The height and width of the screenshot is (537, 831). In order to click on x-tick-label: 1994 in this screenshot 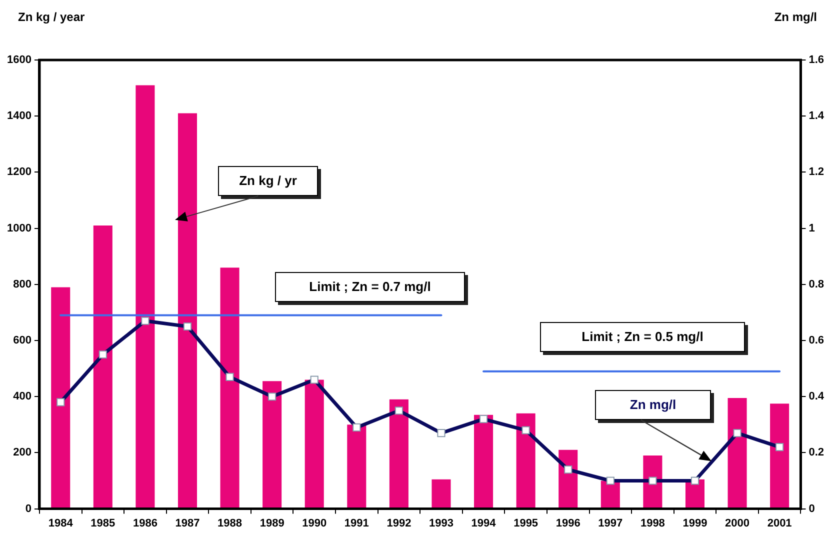, I will do `click(484, 523)`.